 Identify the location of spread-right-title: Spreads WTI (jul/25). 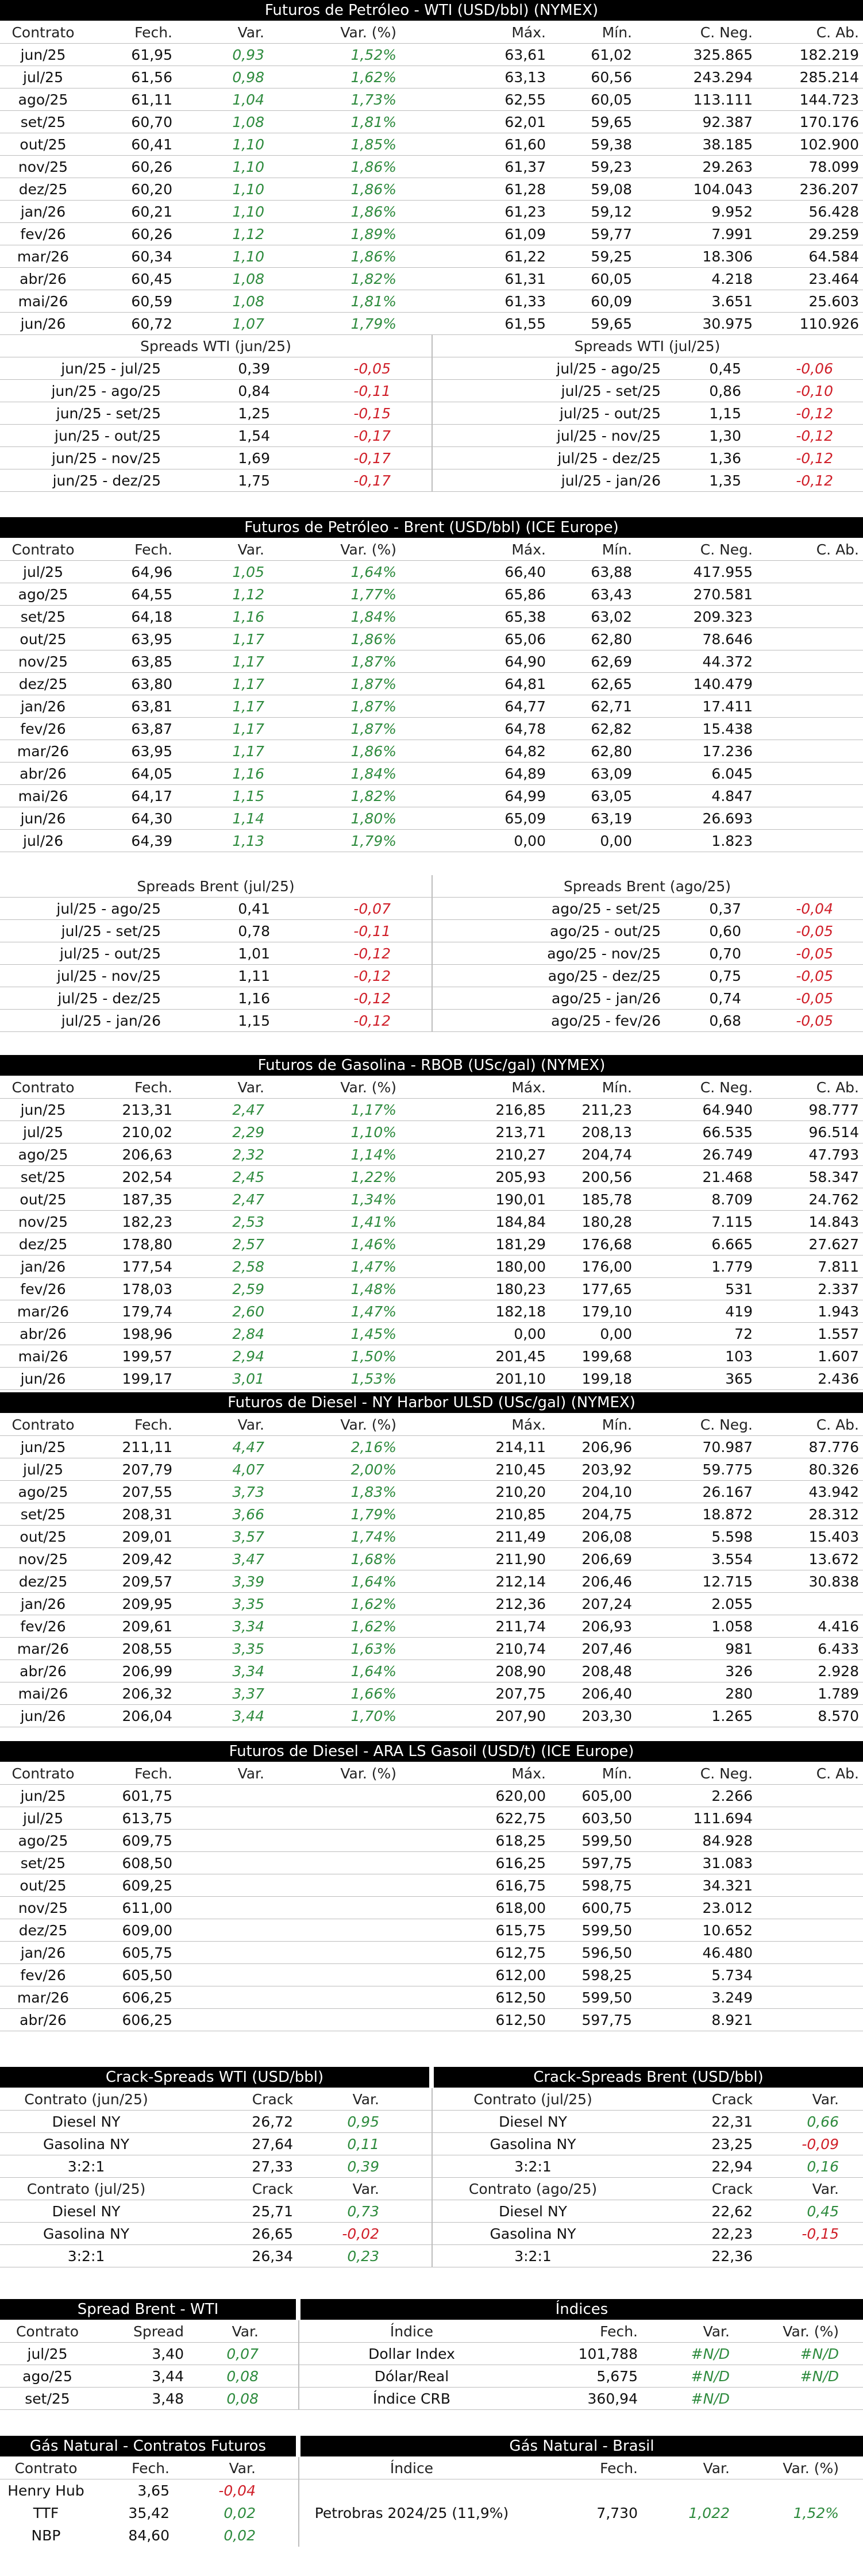
(647, 346).